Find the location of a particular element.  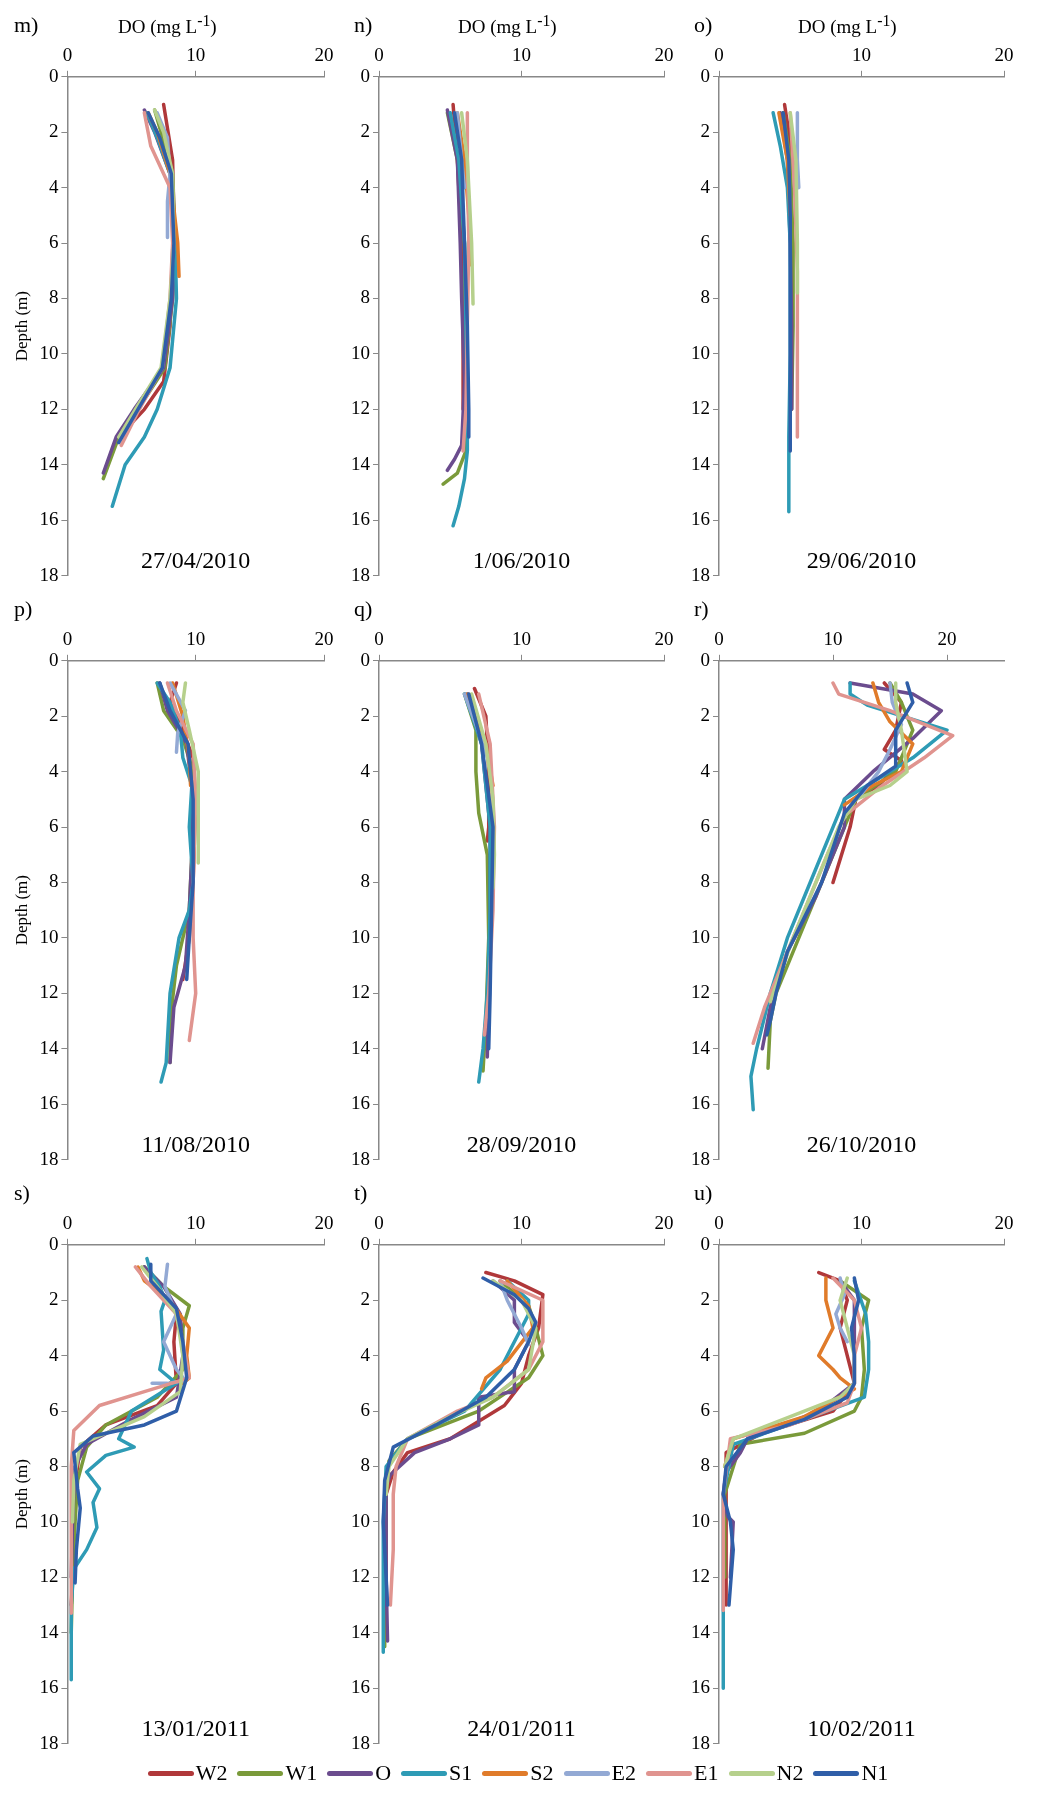

legend-label: N2 is located at coordinates (790, 1773).